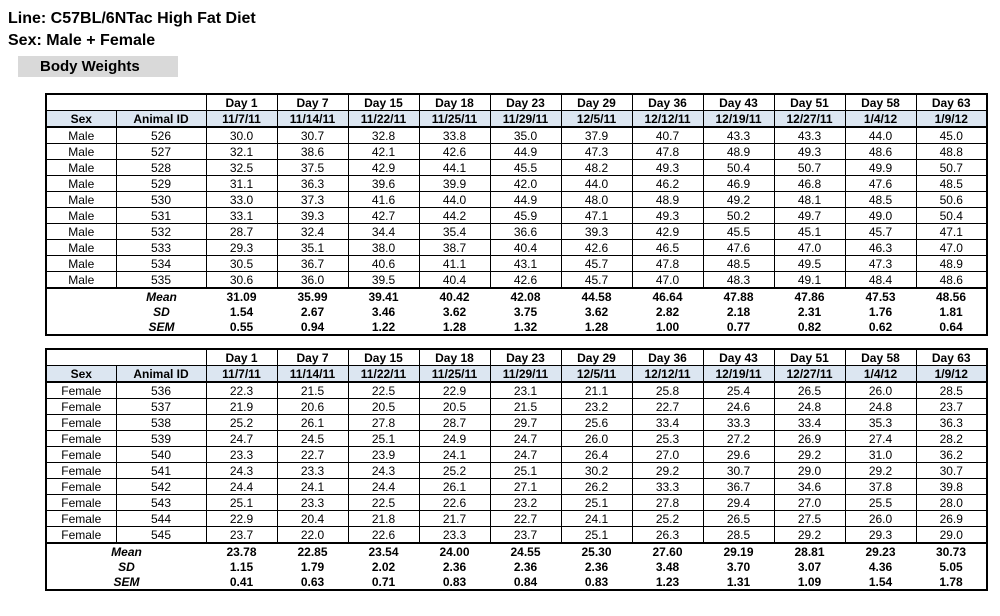  What do you see at coordinates (809, 280) in the screenshot?
I see `weight-cell: 49.1` at bounding box center [809, 280].